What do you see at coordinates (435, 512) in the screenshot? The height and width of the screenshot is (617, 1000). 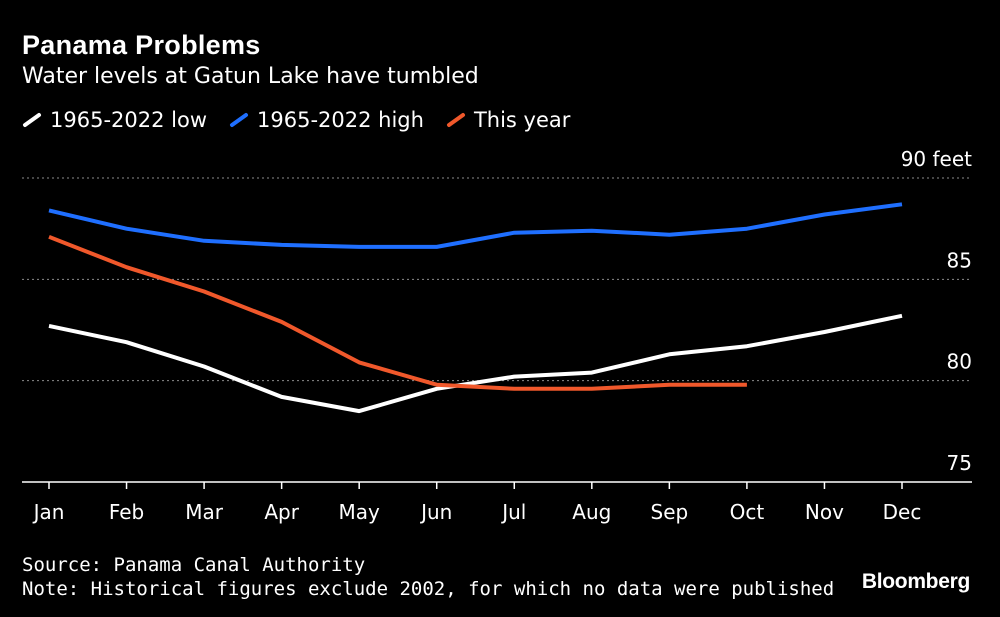 I see `x-tick-label-jun: Jun` at bounding box center [435, 512].